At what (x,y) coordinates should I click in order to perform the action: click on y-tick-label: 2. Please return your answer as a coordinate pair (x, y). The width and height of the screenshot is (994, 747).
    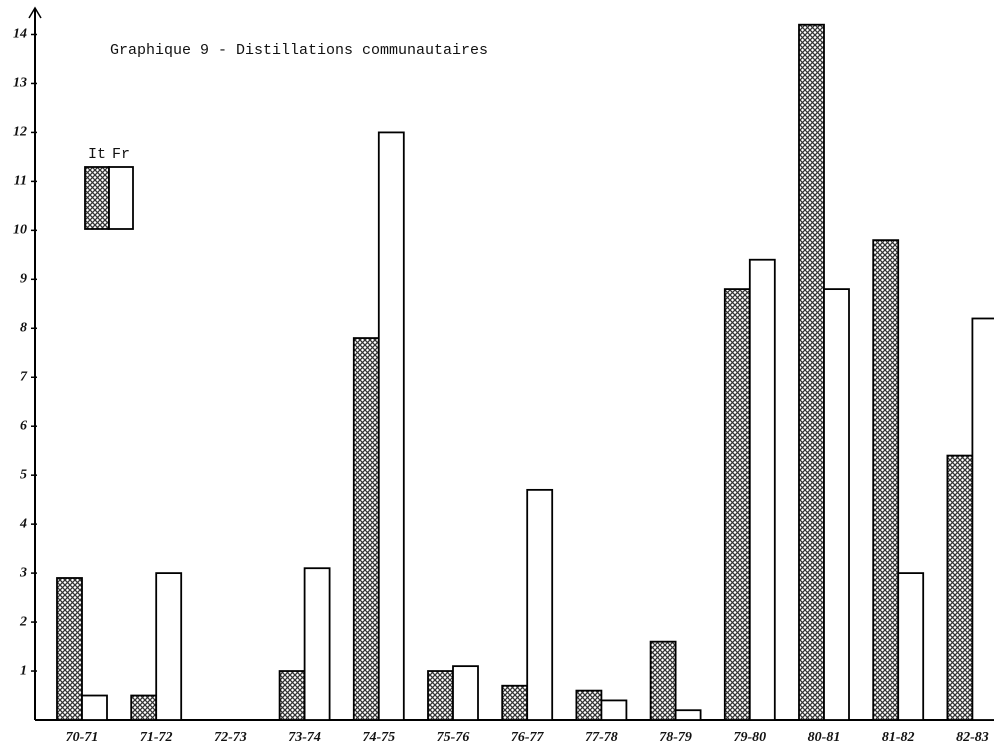
    Looking at the image, I should click on (23, 621).